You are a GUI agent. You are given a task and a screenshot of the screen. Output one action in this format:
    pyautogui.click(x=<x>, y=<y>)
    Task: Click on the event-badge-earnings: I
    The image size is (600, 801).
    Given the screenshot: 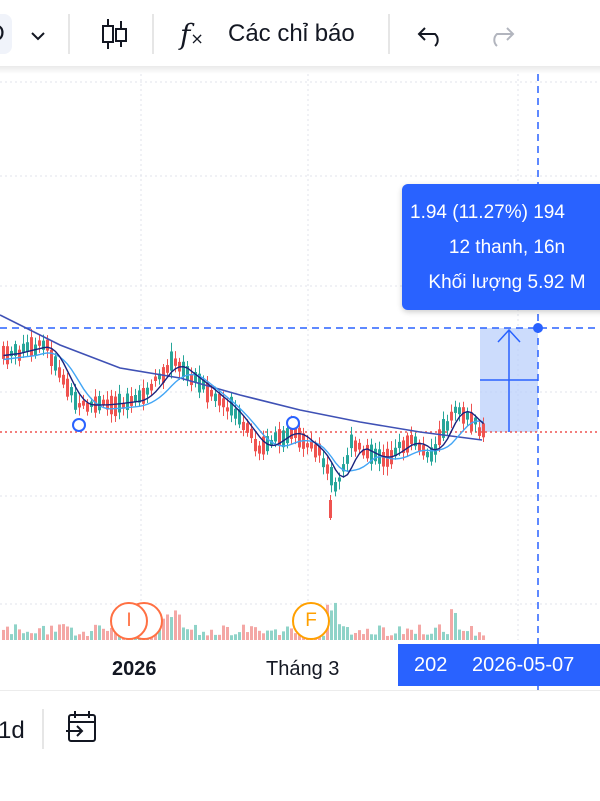 What is the action you would take?
    pyautogui.click(x=129, y=621)
    